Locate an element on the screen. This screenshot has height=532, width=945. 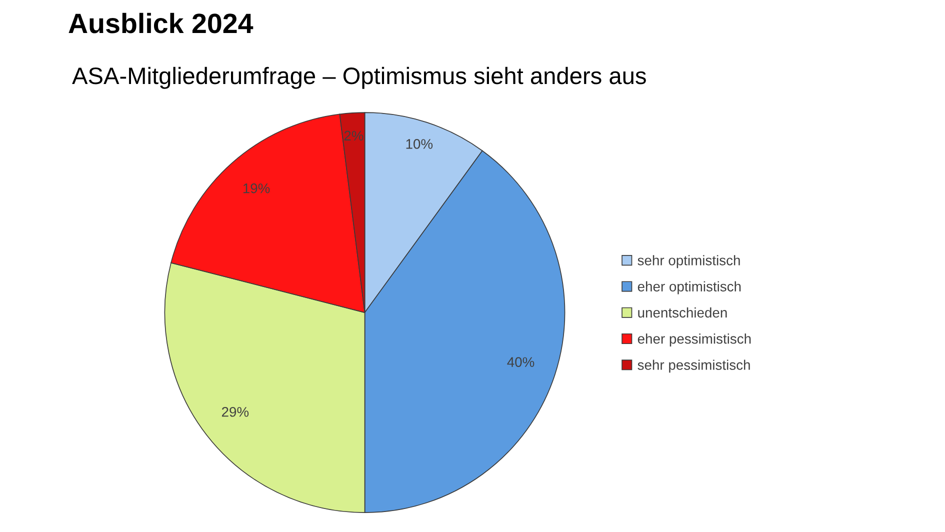
data-label: 29% is located at coordinates (235, 411).